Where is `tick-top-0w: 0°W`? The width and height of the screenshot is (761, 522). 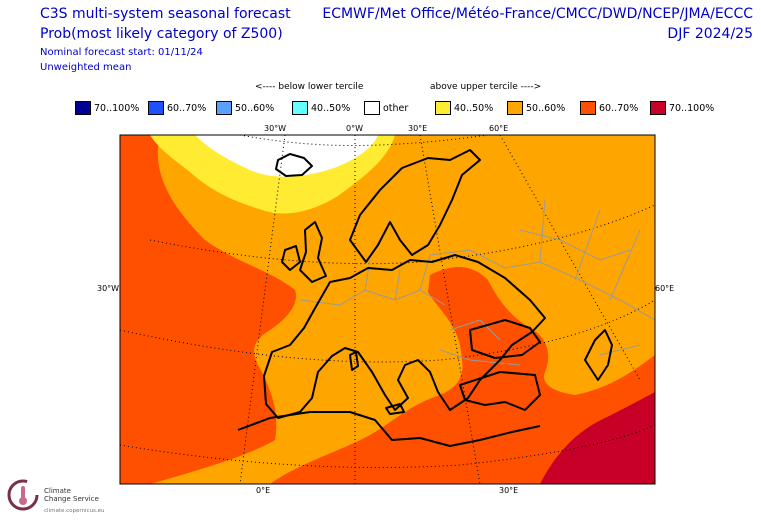
tick-top-0w: 0°W is located at coordinates (354, 128).